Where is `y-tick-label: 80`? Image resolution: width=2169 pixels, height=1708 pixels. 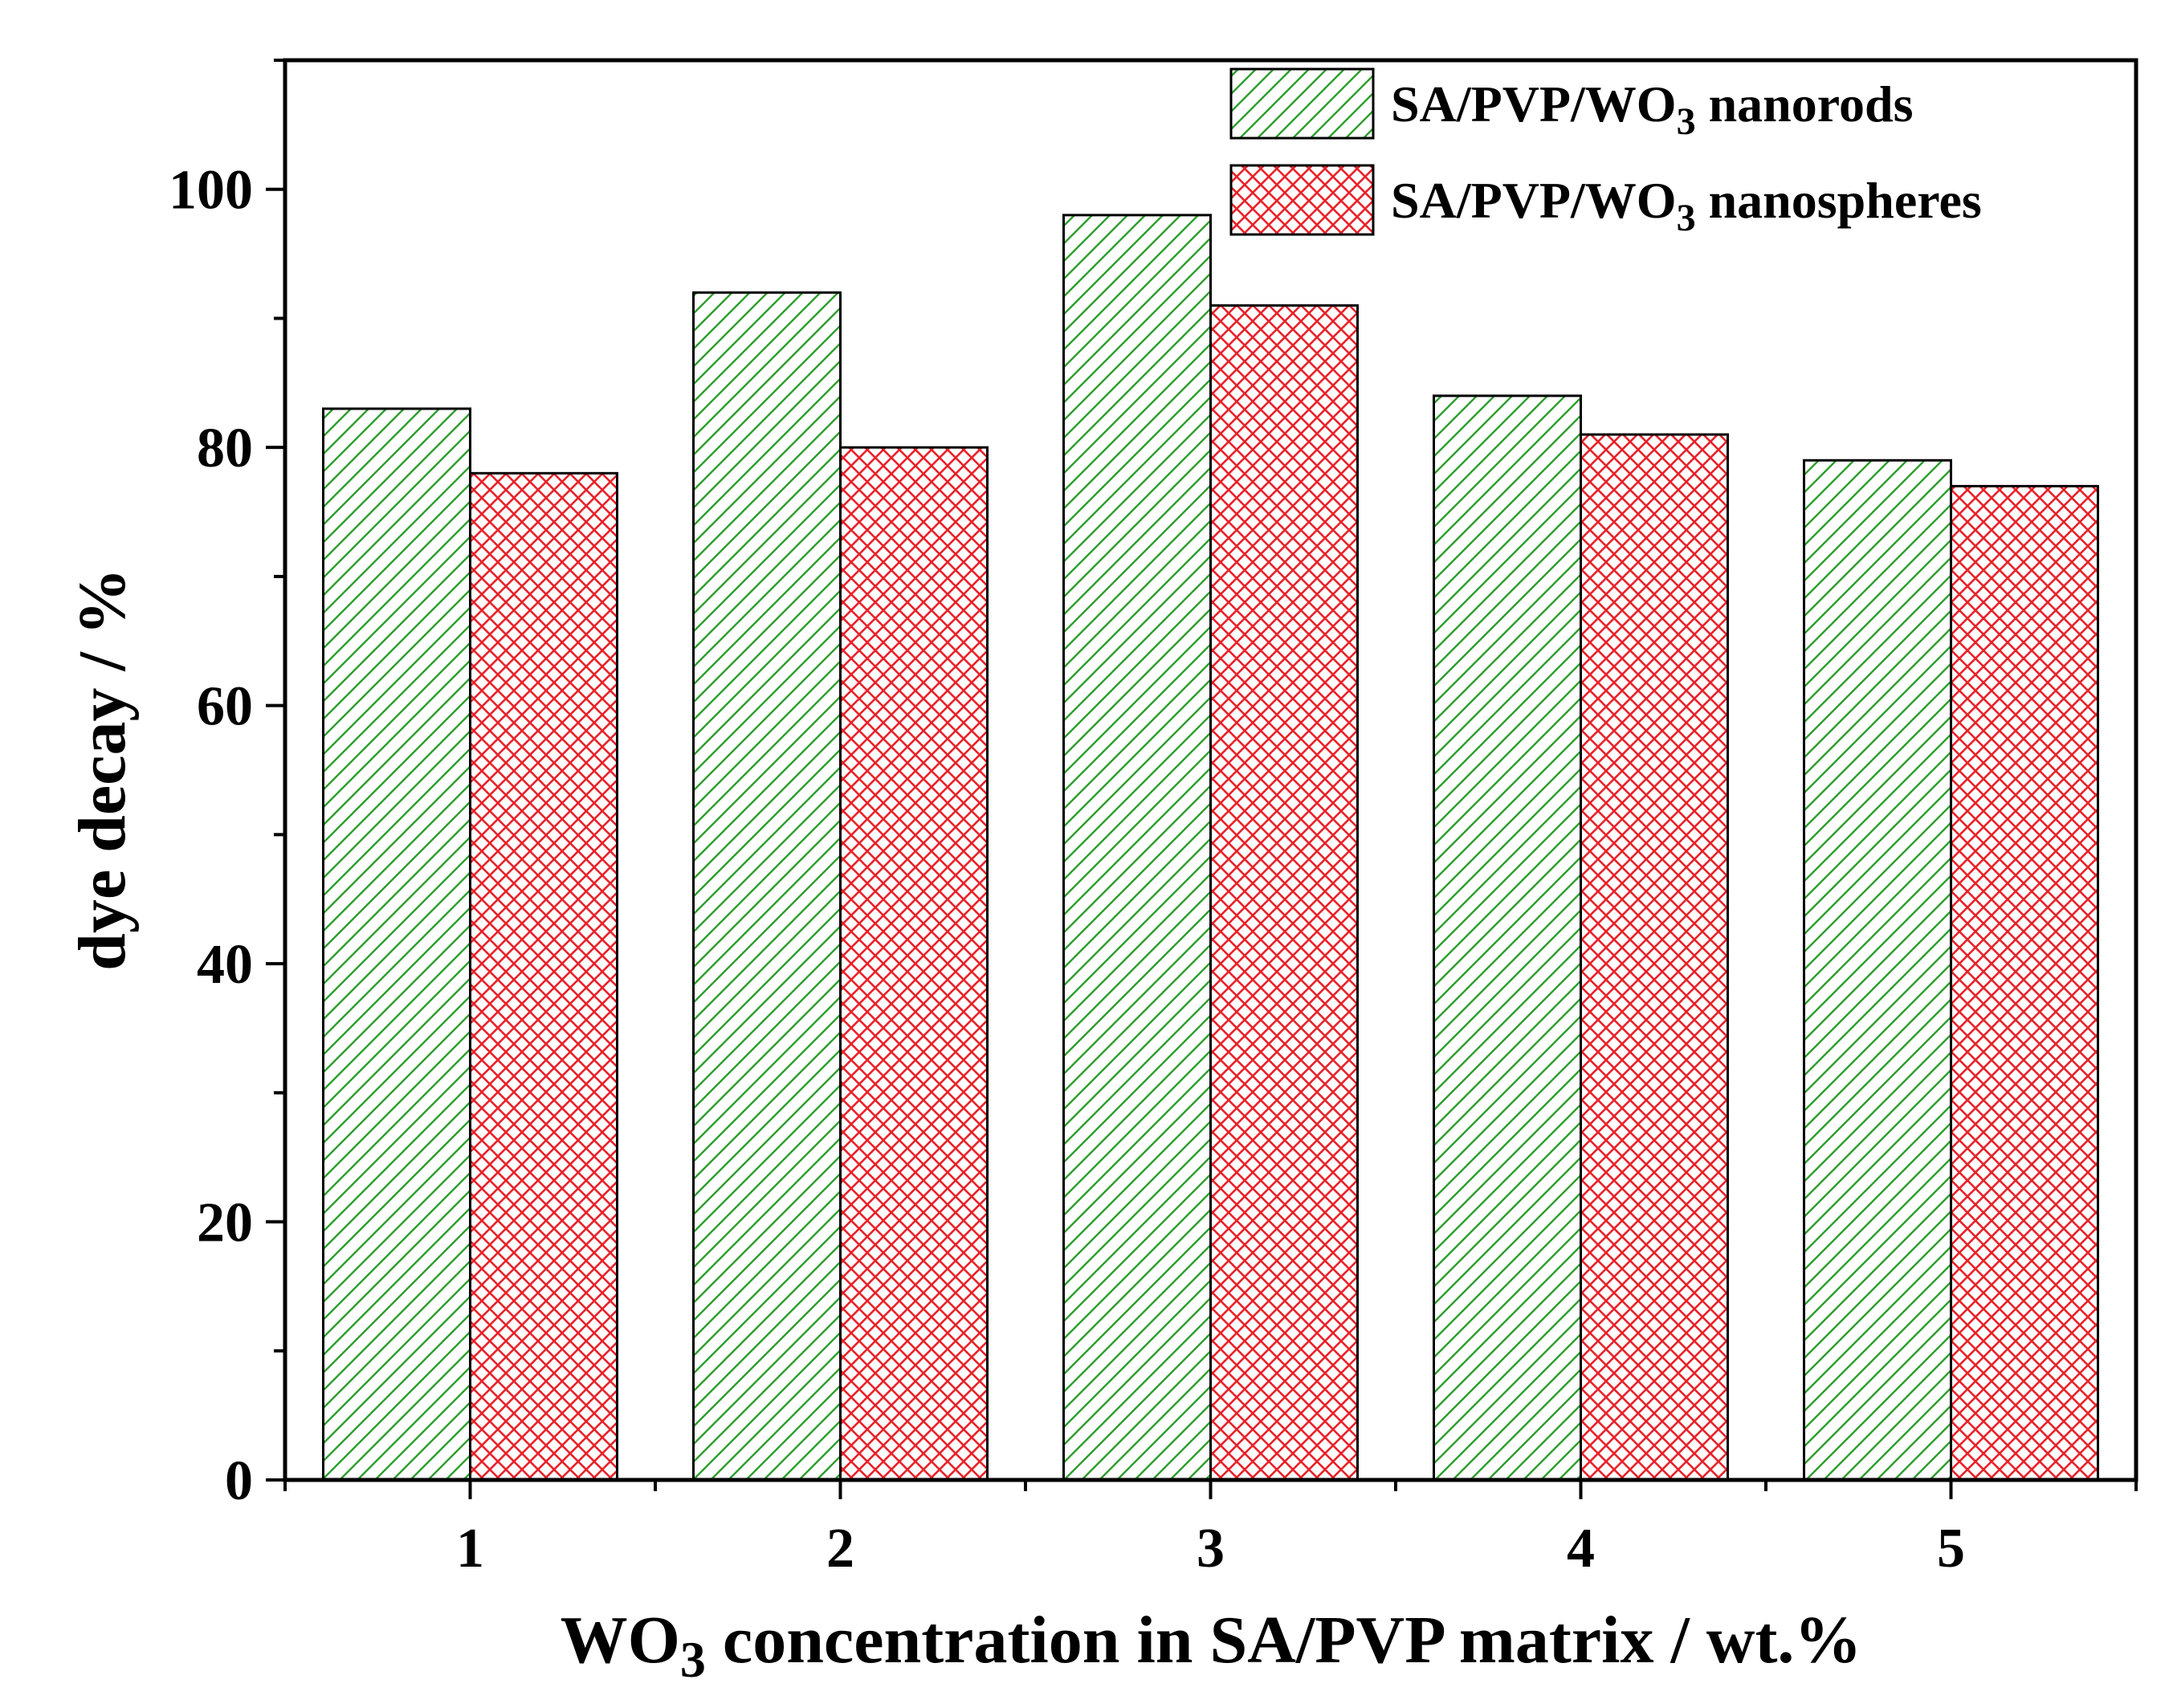
y-tick-label: 80 is located at coordinates (225, 448).